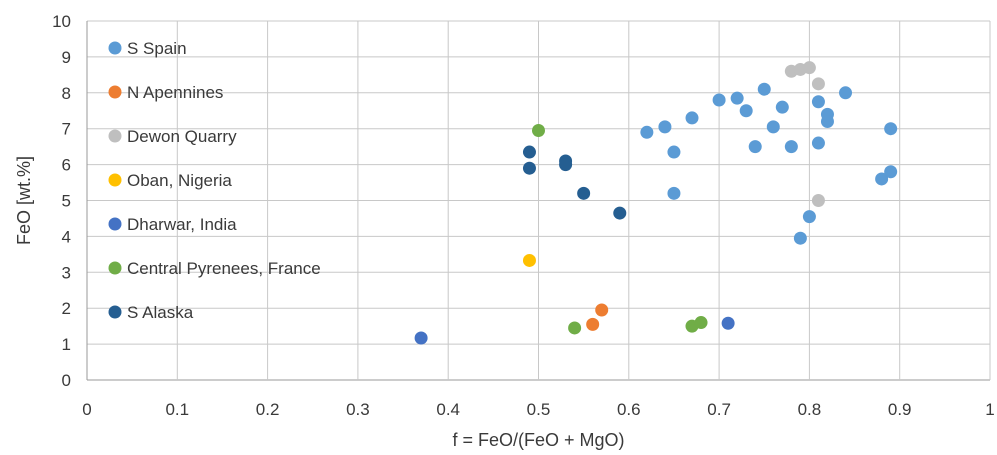  What do you see at coordinates (66, 236) in the screenshot?
I see `y-tick-label: 4` at bounding box center [66, 236].